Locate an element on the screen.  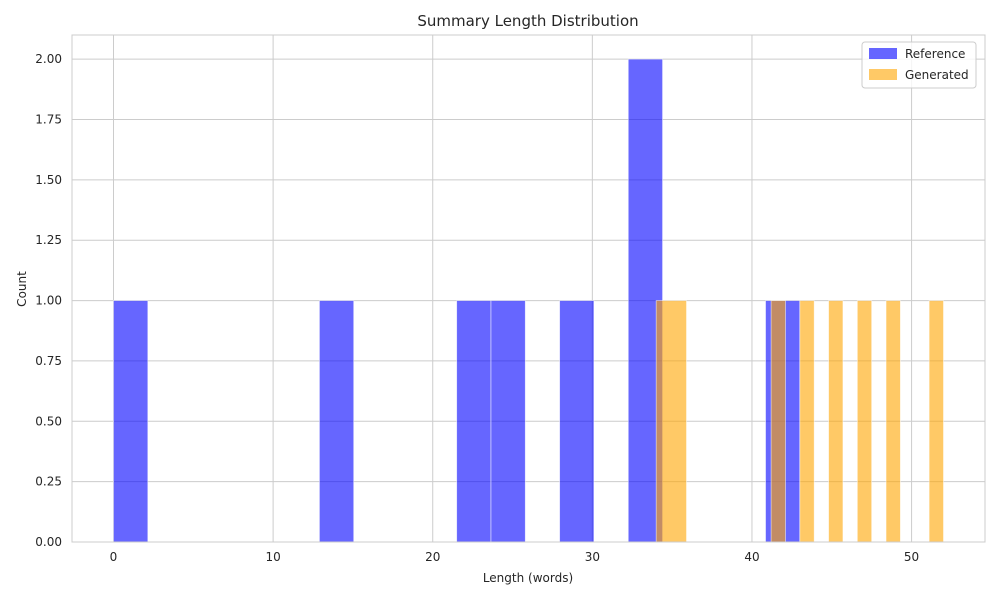
y-tick-label: 1.00 is located at coordinates (48, 301).